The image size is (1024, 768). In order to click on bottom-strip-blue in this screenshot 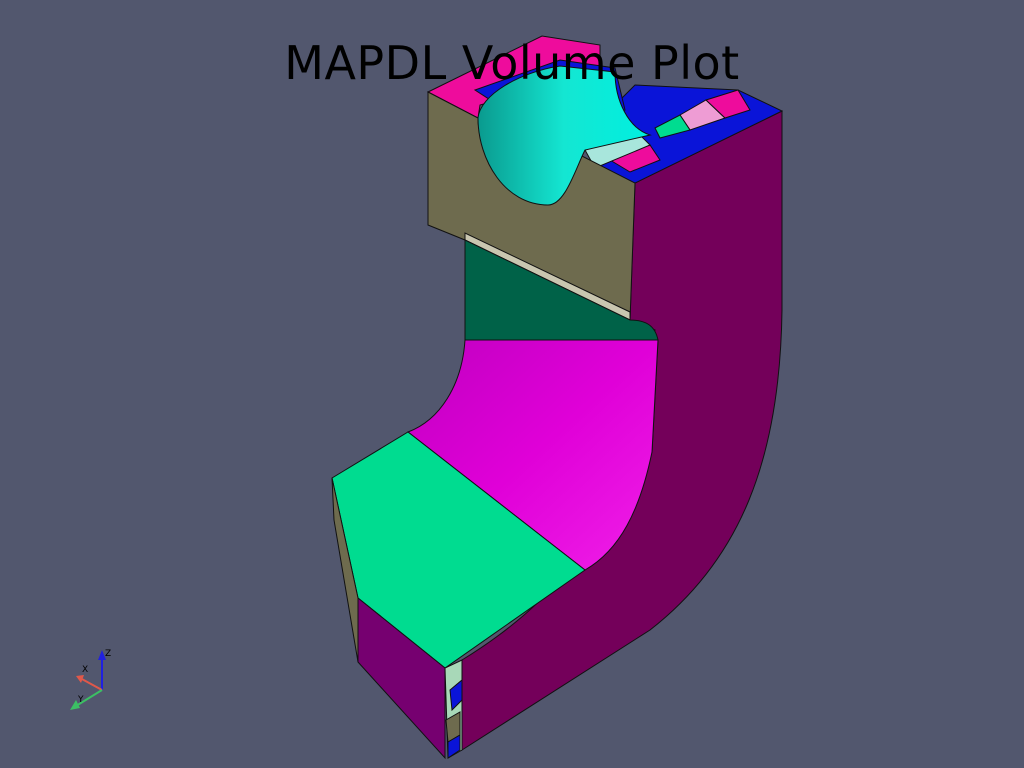, I will do `click(456, 695)`.